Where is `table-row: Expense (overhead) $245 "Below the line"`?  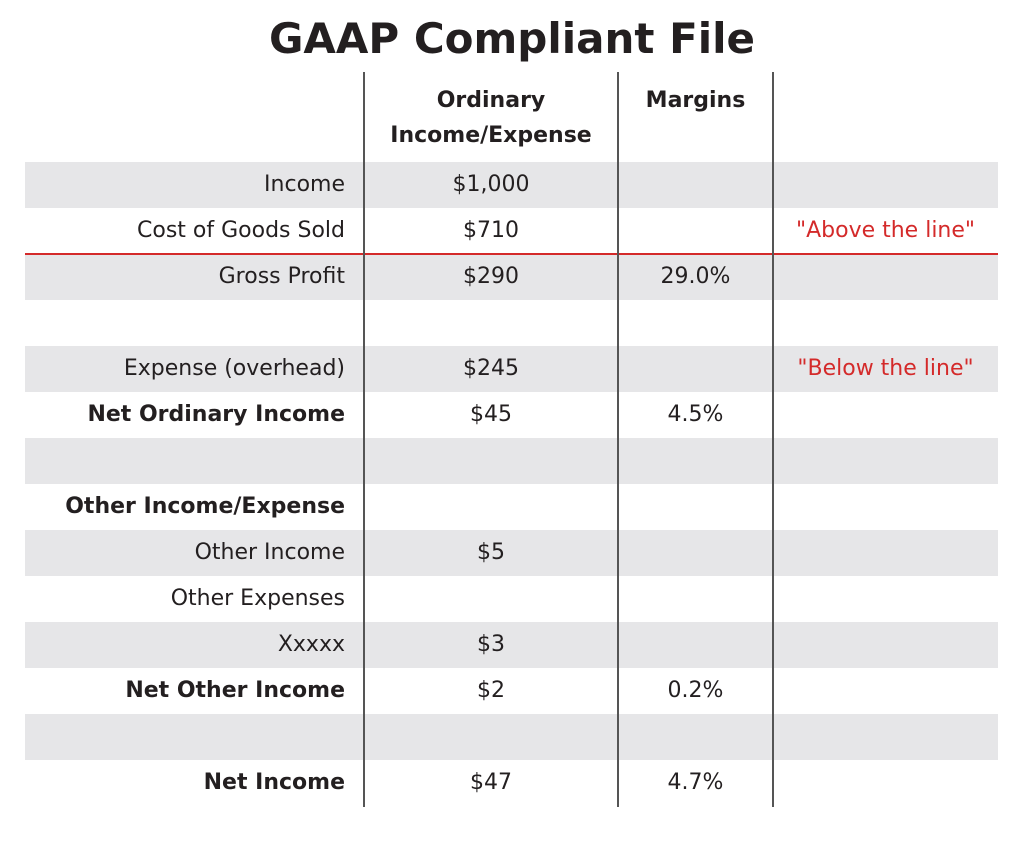 table-row: Expense (overhead) $245 "Below the line" is located at coordinates (511, 369).